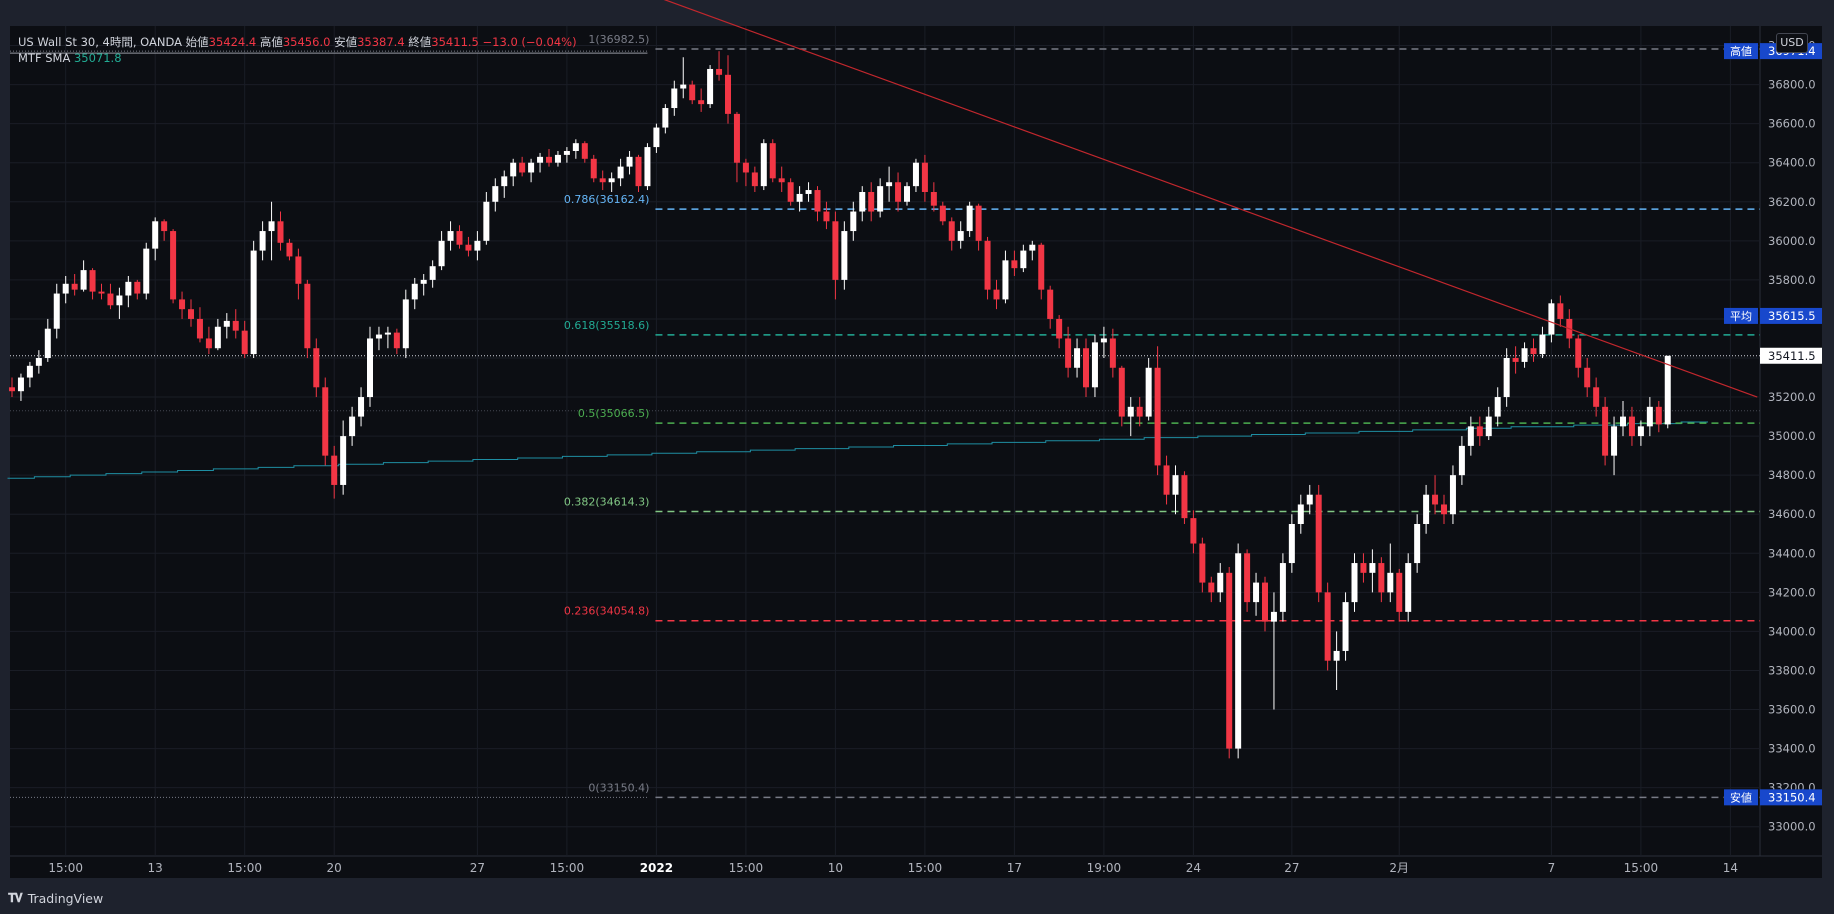  What do you see at coordinates (1791, 441) in the screenshot?
I see `price-axis` at bounding box center [1791, 441].